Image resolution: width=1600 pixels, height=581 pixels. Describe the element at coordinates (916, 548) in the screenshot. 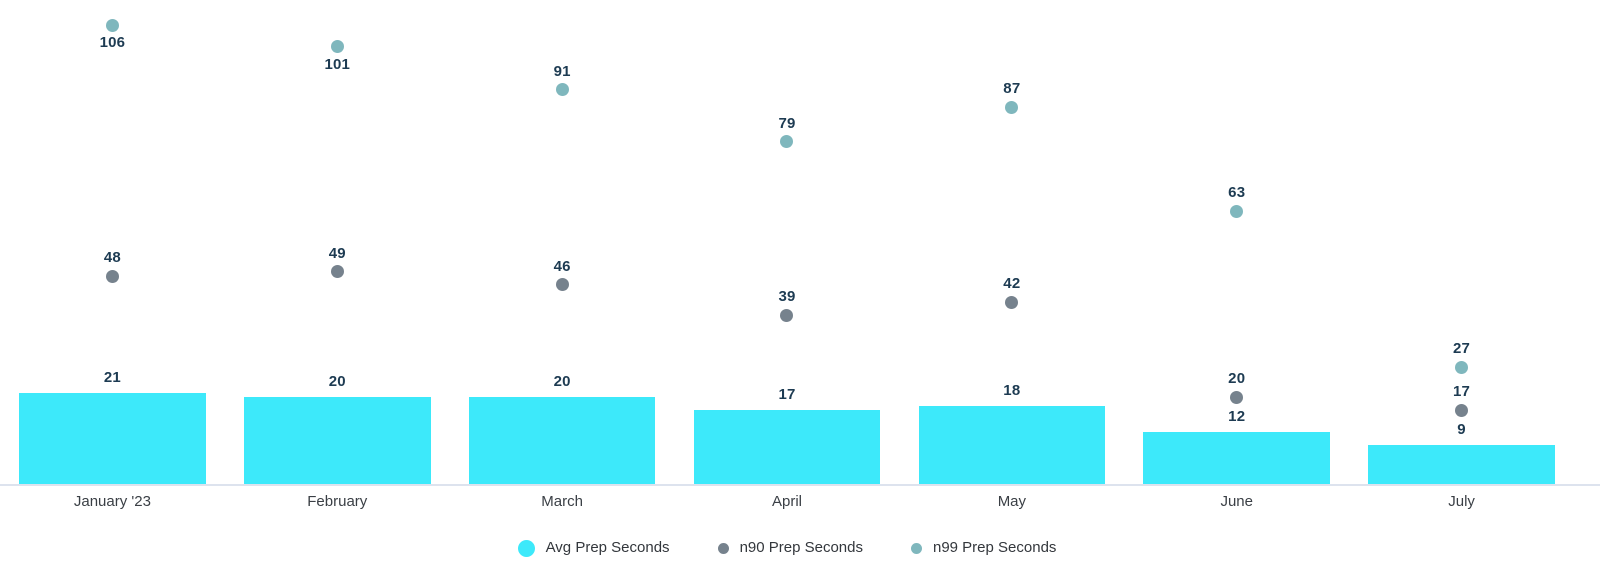

I see `legend-swatch-n99-prep-seconds` at that location.